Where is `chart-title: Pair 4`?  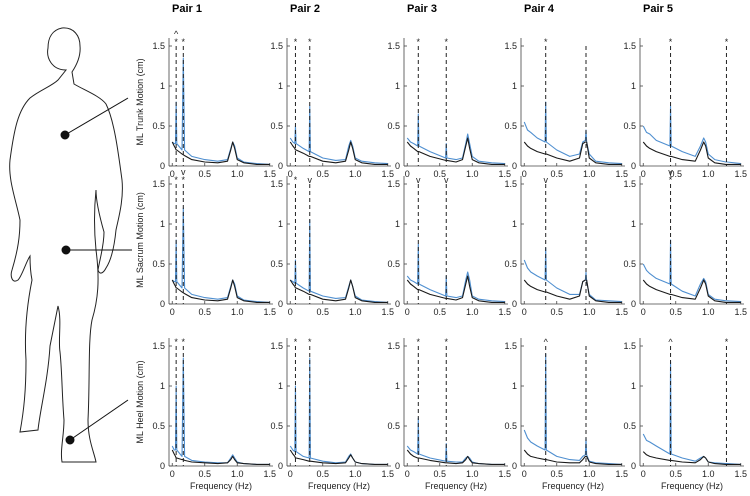
chart-title: Pair 4 is located at coordinates (539, 9).